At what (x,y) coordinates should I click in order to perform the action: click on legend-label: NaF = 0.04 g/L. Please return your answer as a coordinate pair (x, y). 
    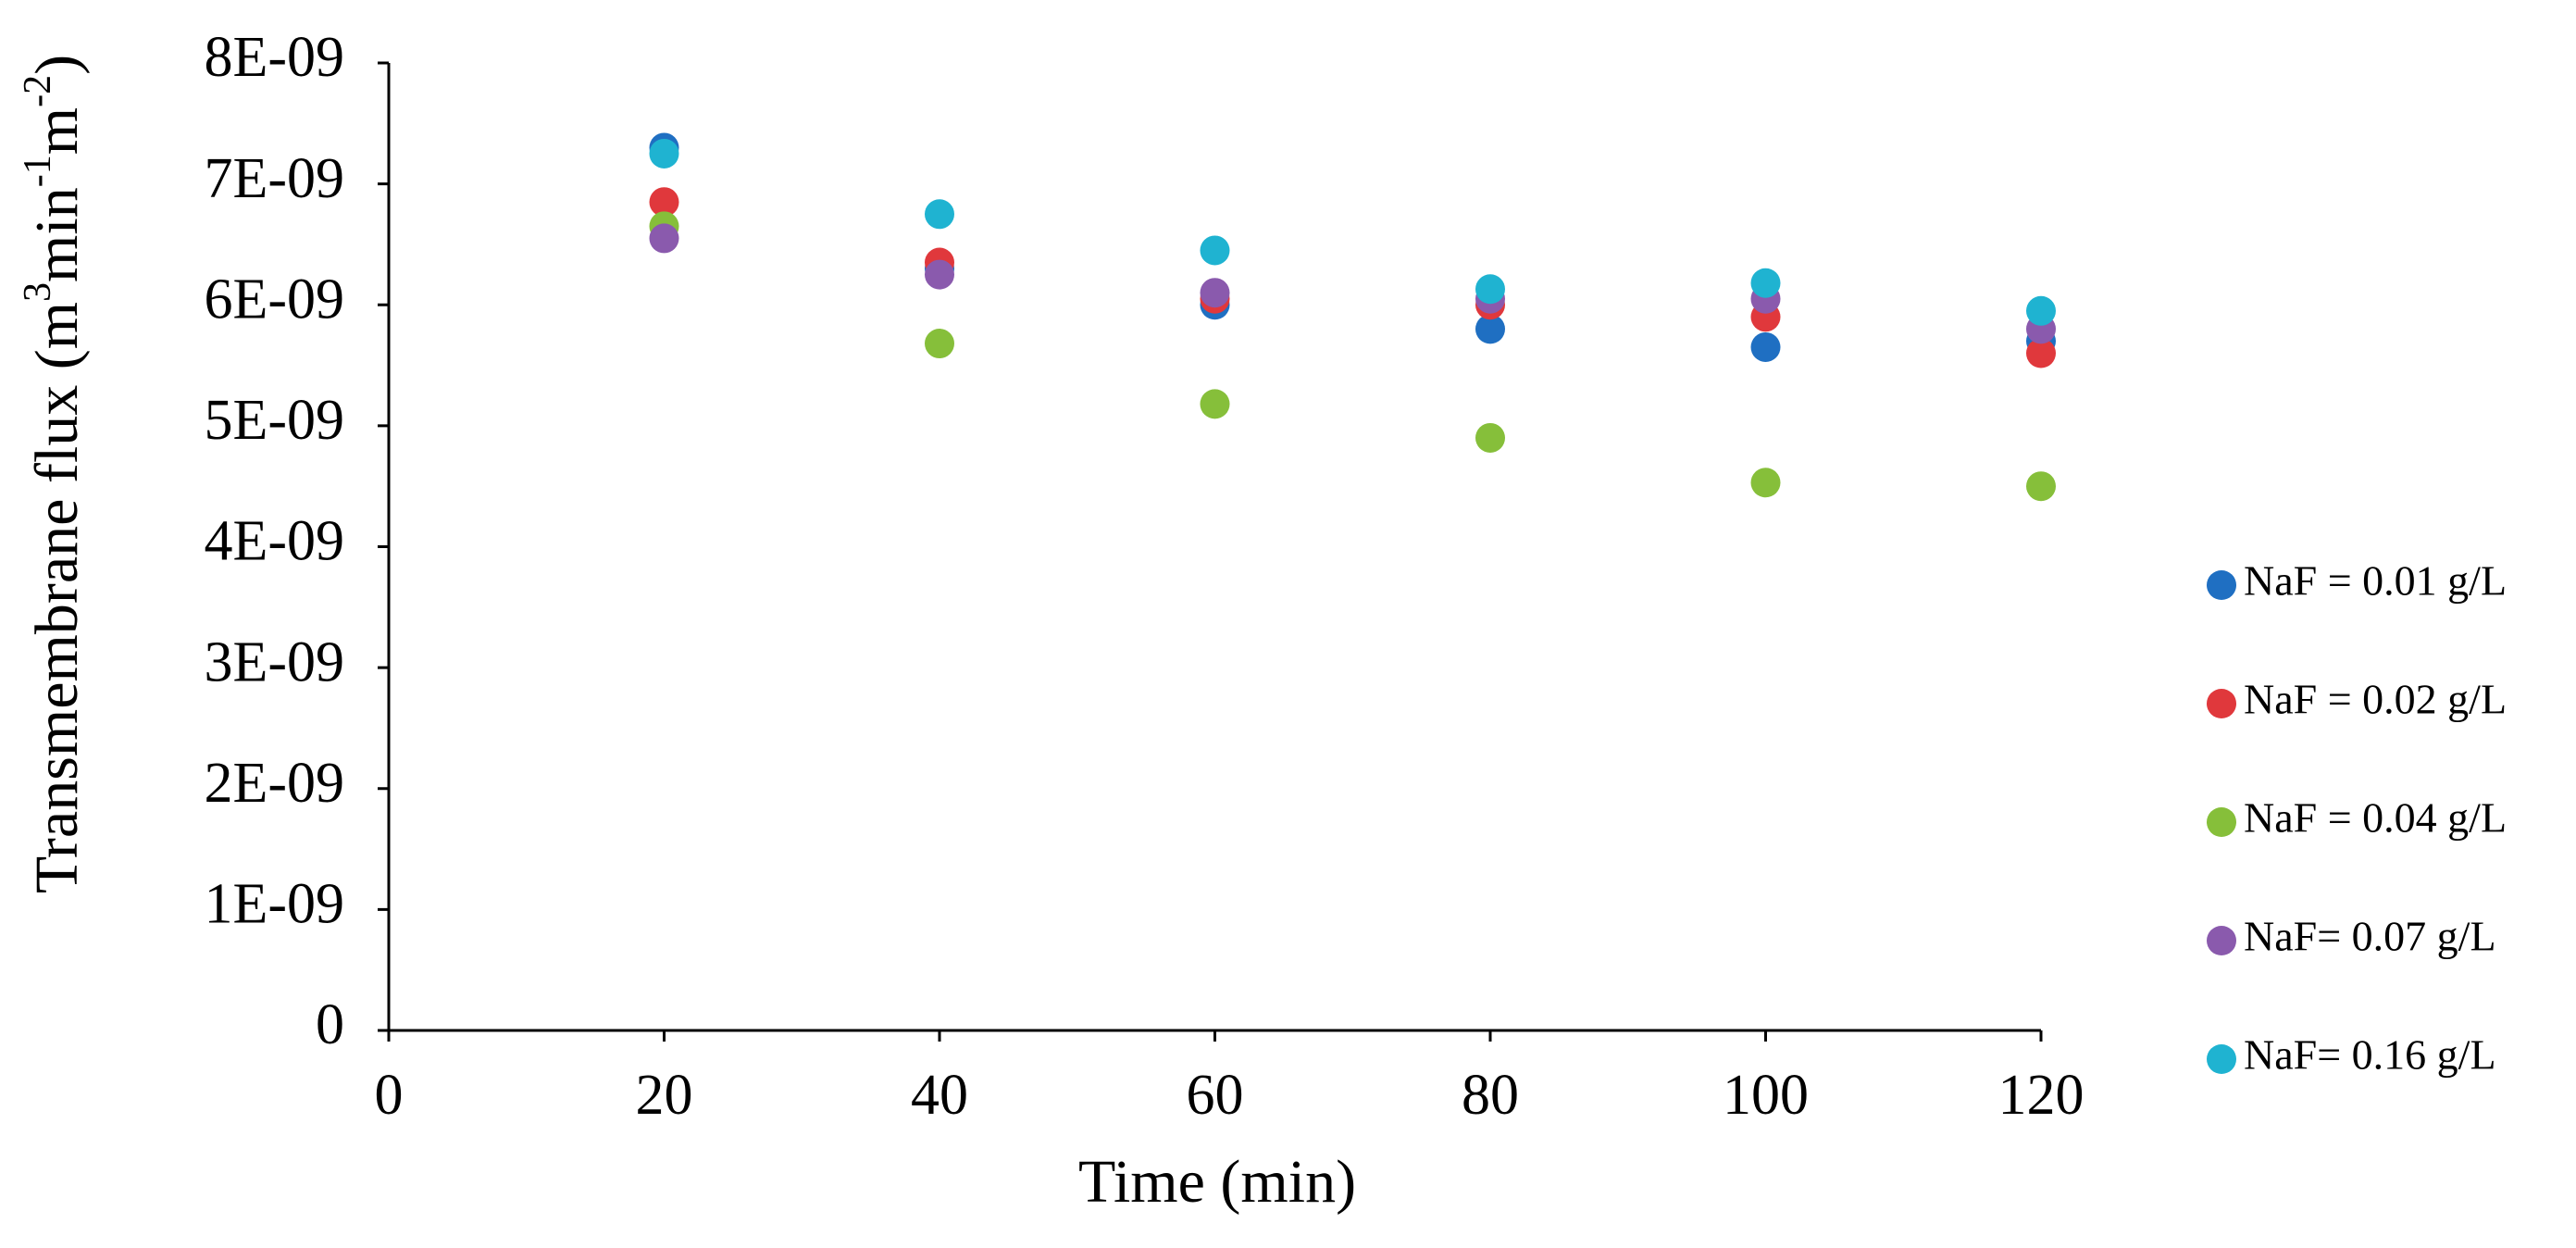
    Looking at the image, I should click on (2375, 818).